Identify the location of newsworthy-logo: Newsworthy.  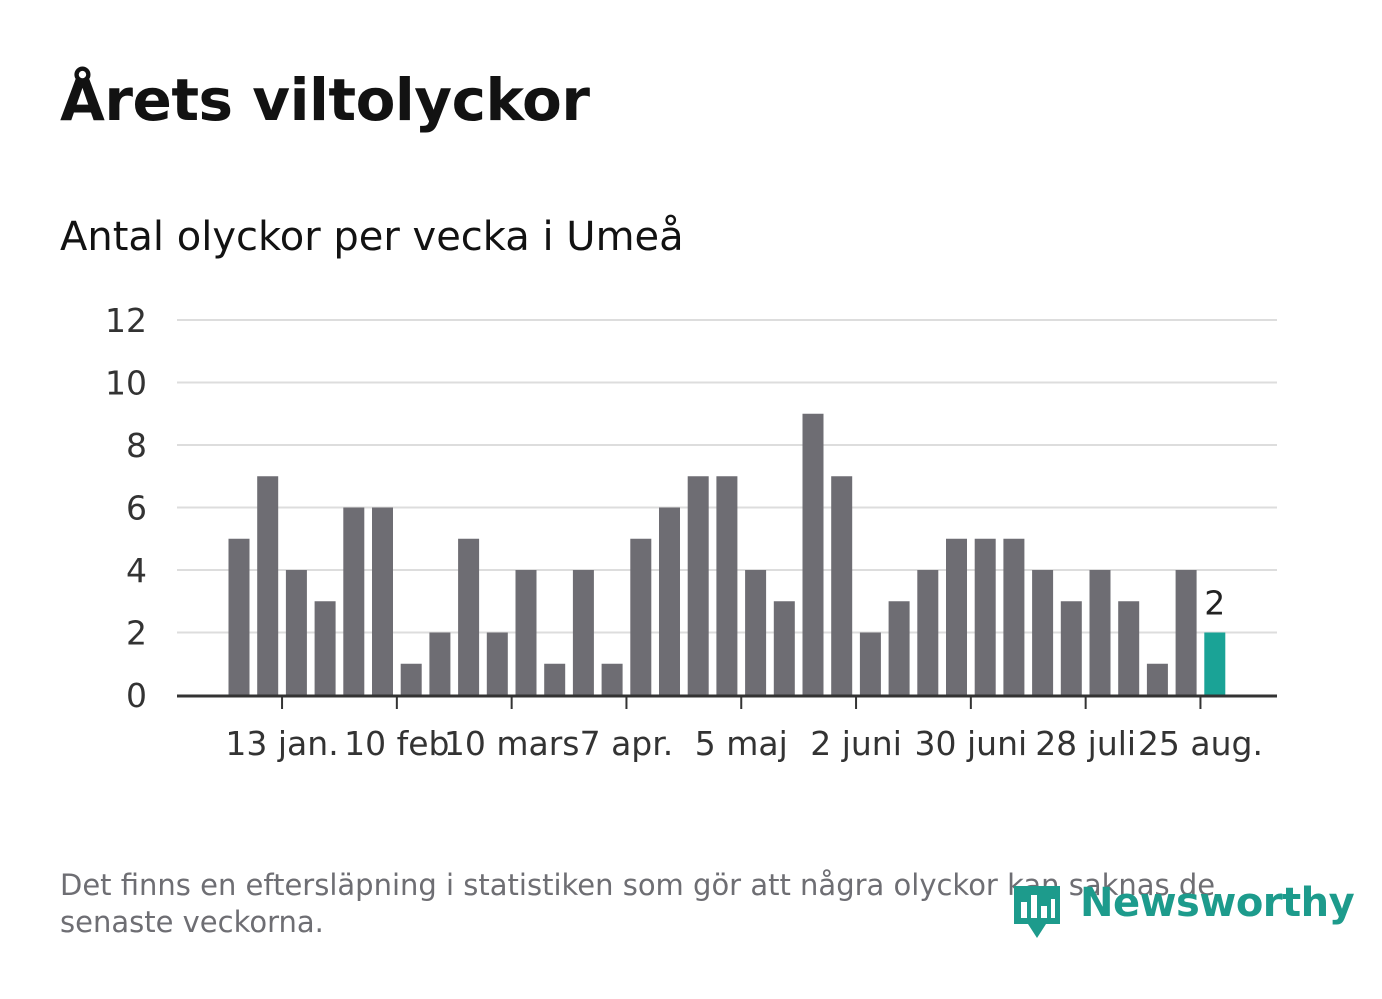
(1182, 911).